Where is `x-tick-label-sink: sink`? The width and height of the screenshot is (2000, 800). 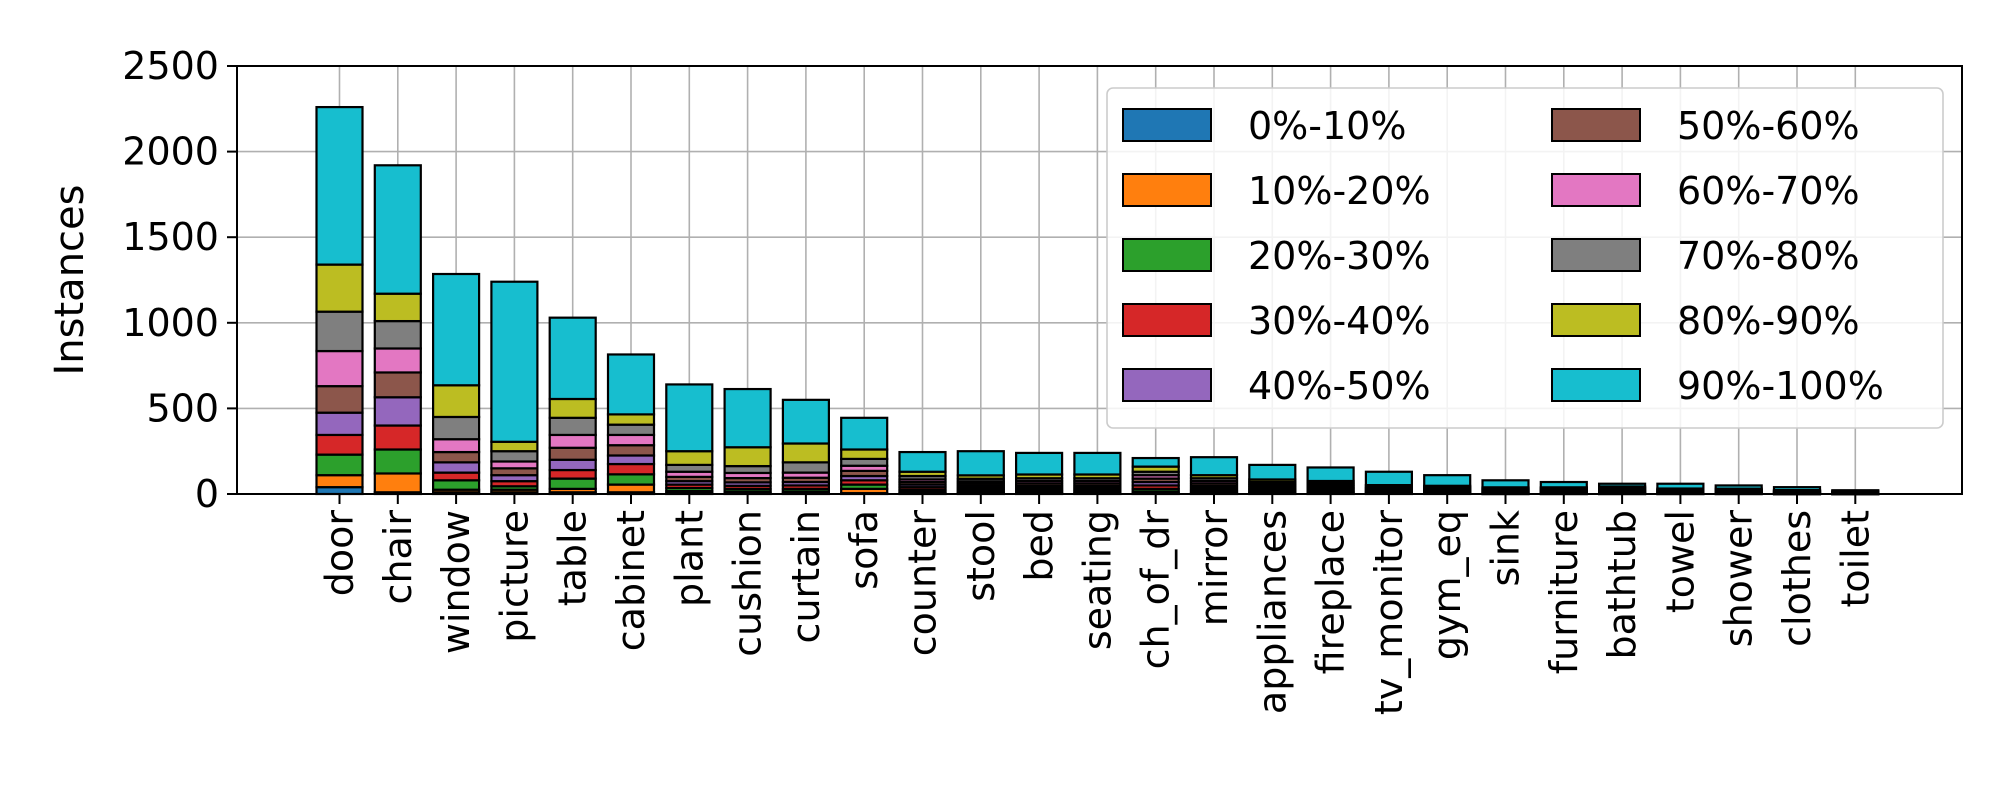 x-tick-label-sink: sink is located at coordinates (1506, 548).